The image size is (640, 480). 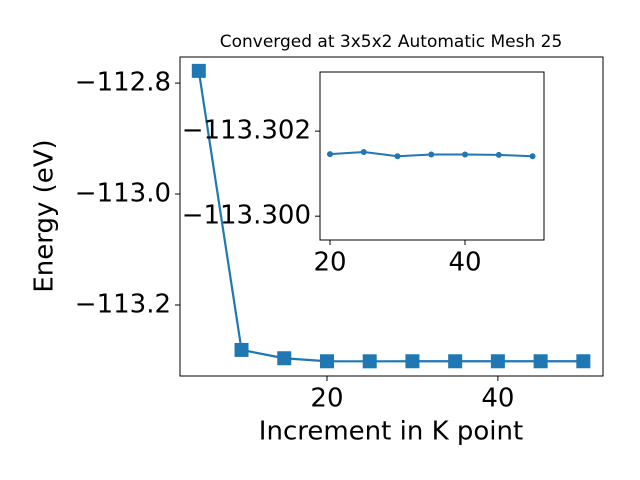 I want to click on x-axis-label: Increment in K point, so click(x=391, y=432).